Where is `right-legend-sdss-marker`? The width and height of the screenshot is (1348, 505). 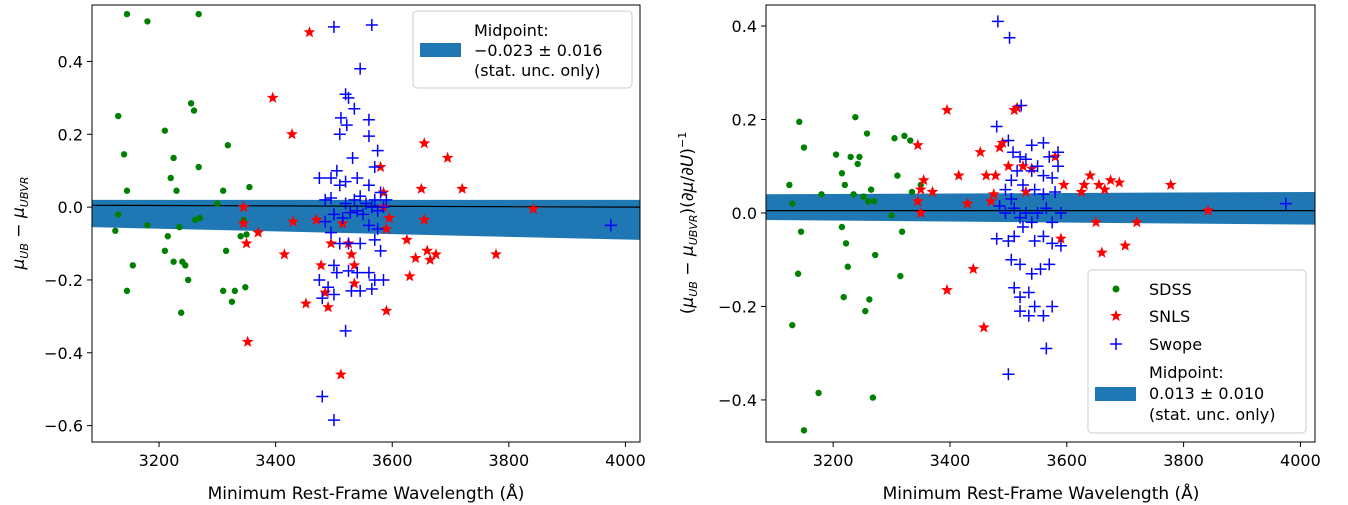 right-legend-sdss-marker is located at coordinates (1116, 289).